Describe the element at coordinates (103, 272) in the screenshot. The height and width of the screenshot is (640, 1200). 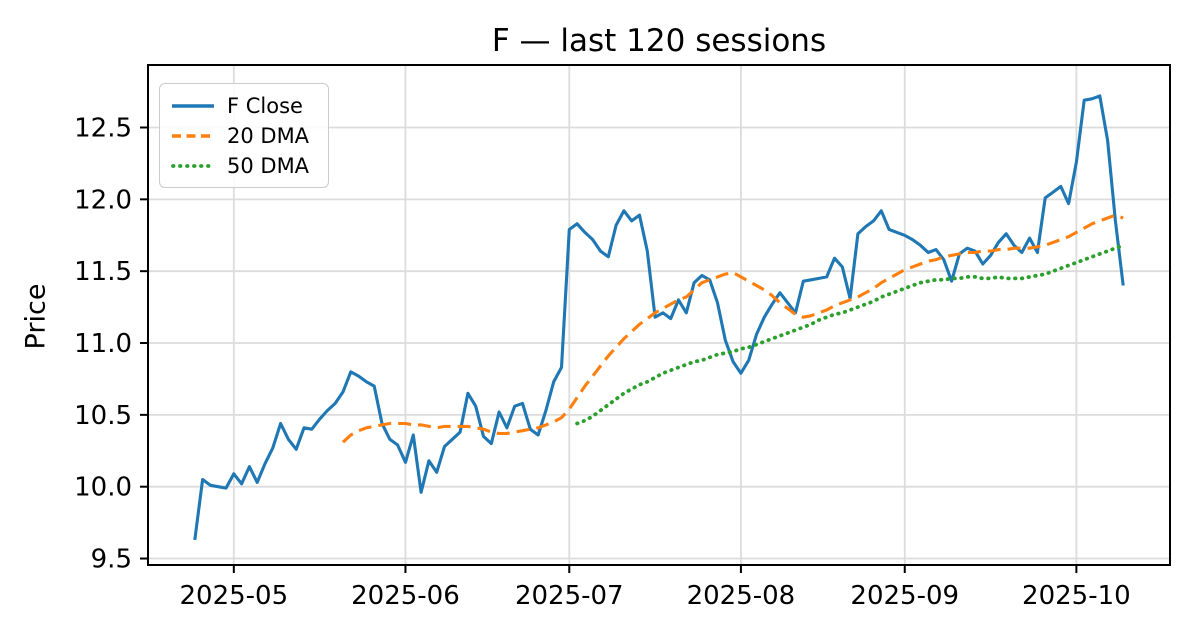
I see `y-tick-label: 11.5` at that location.